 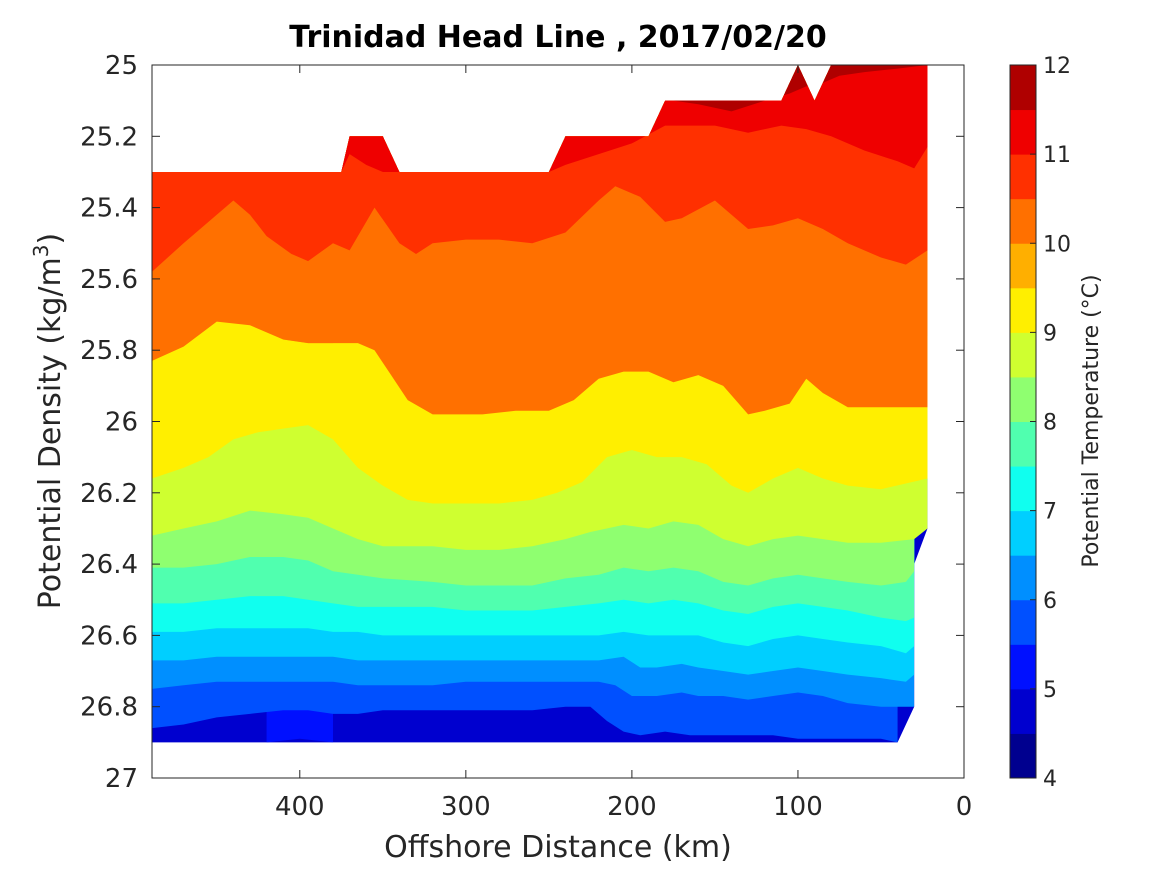 What do you see at coordinates (1023, 444) in the screenshot?
I see `colorbar-segment-7.5` at bounding box center [1023, 444].